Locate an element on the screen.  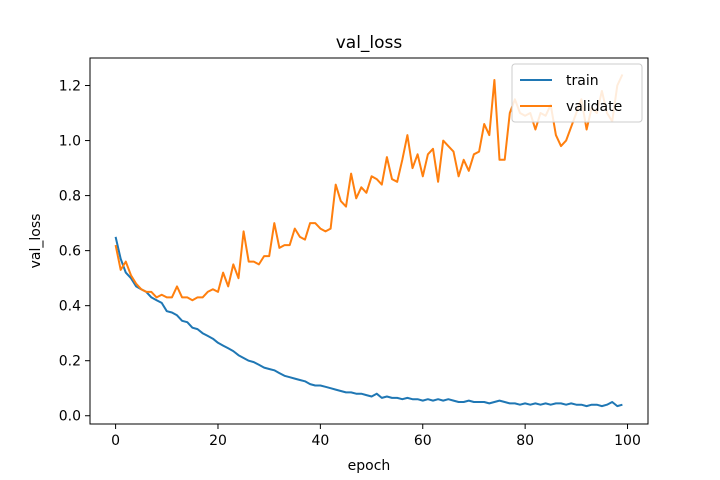
x-tick-label: 40 is located at coordinates (320, 441).